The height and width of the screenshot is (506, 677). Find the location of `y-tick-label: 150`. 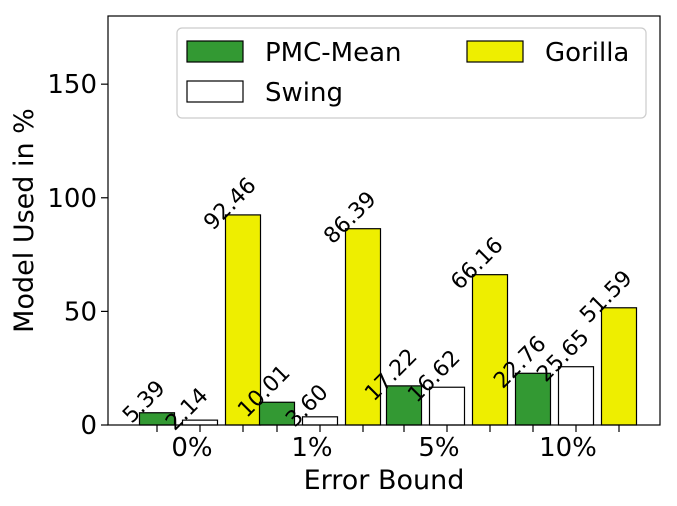

y-tick-label: 150 is located at coordinates (72, 85).